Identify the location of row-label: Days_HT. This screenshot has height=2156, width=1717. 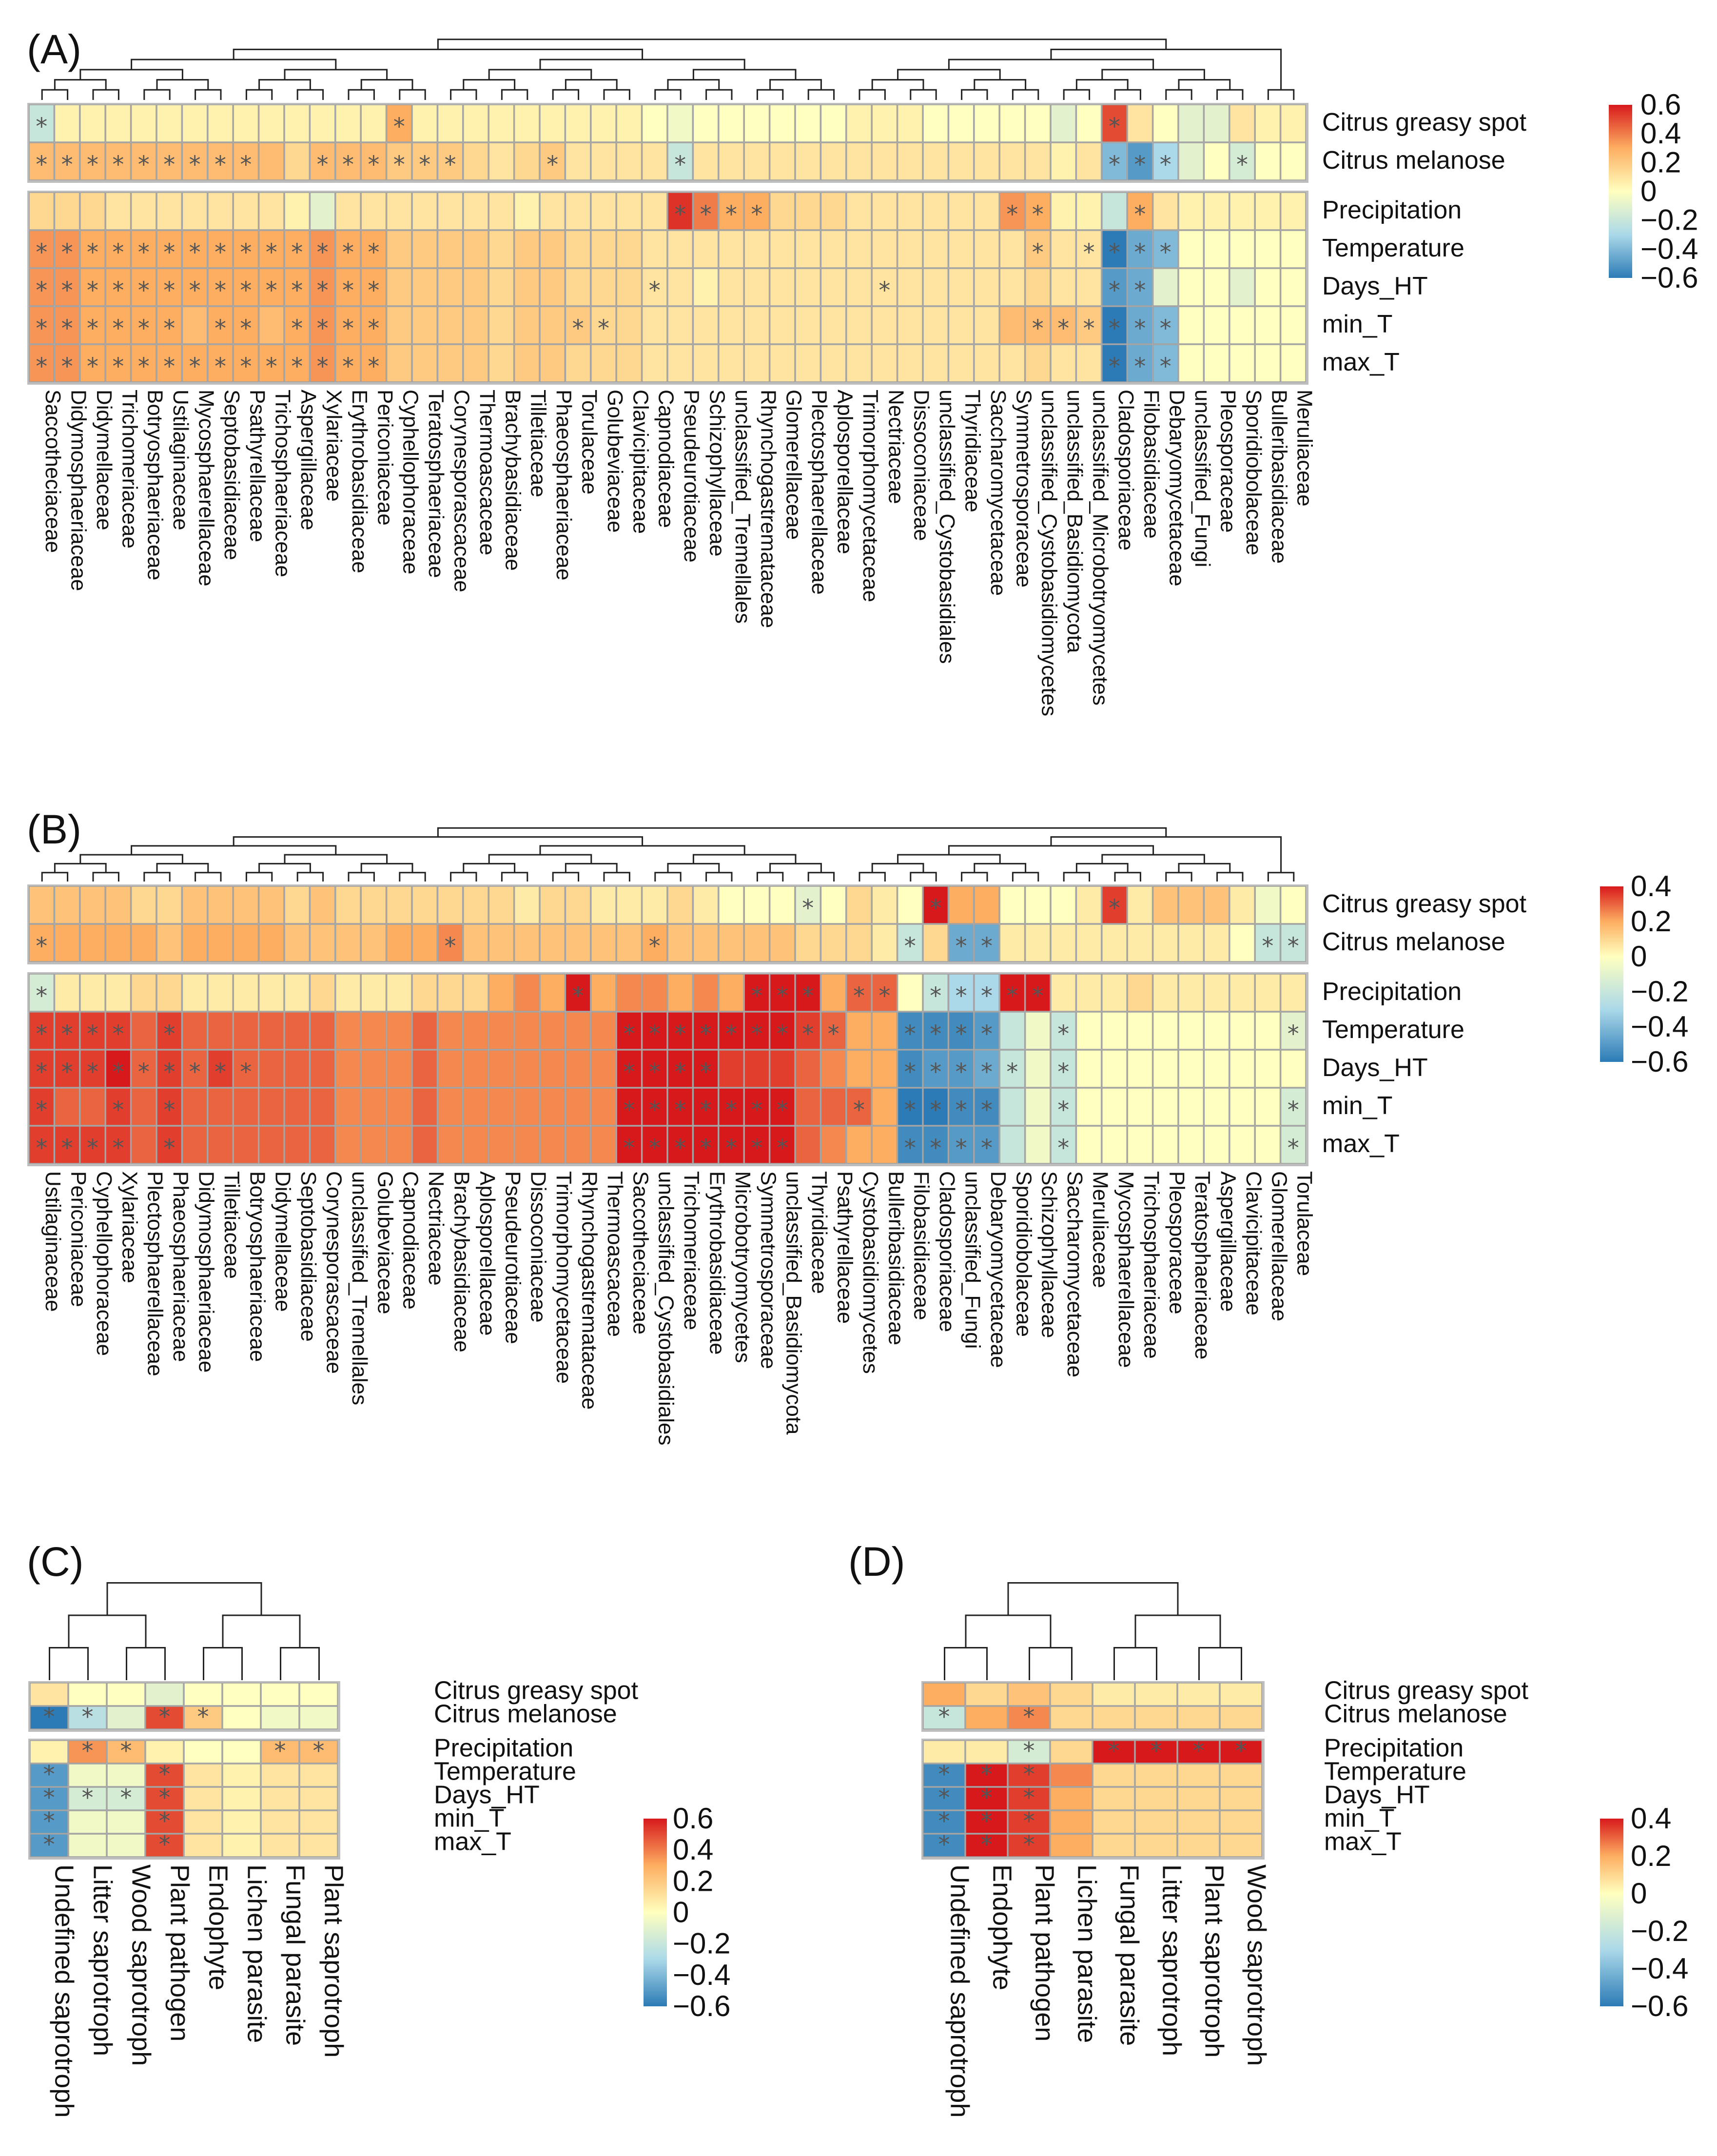
(487, 1795).